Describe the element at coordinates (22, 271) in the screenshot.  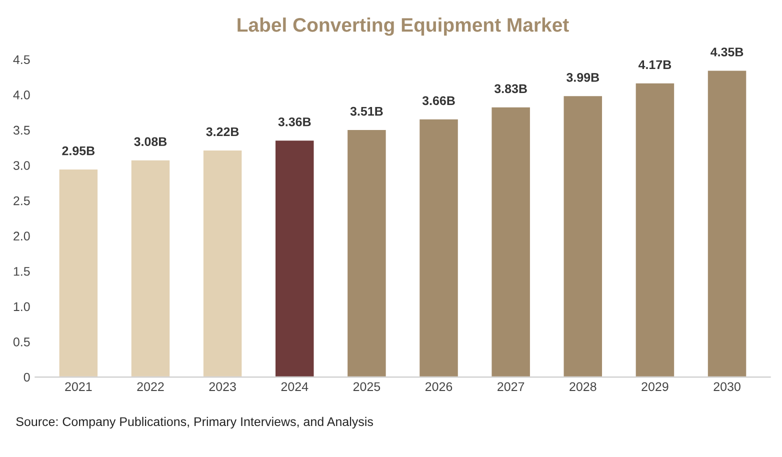
I see `y-tick-label: 1.5` at that location.